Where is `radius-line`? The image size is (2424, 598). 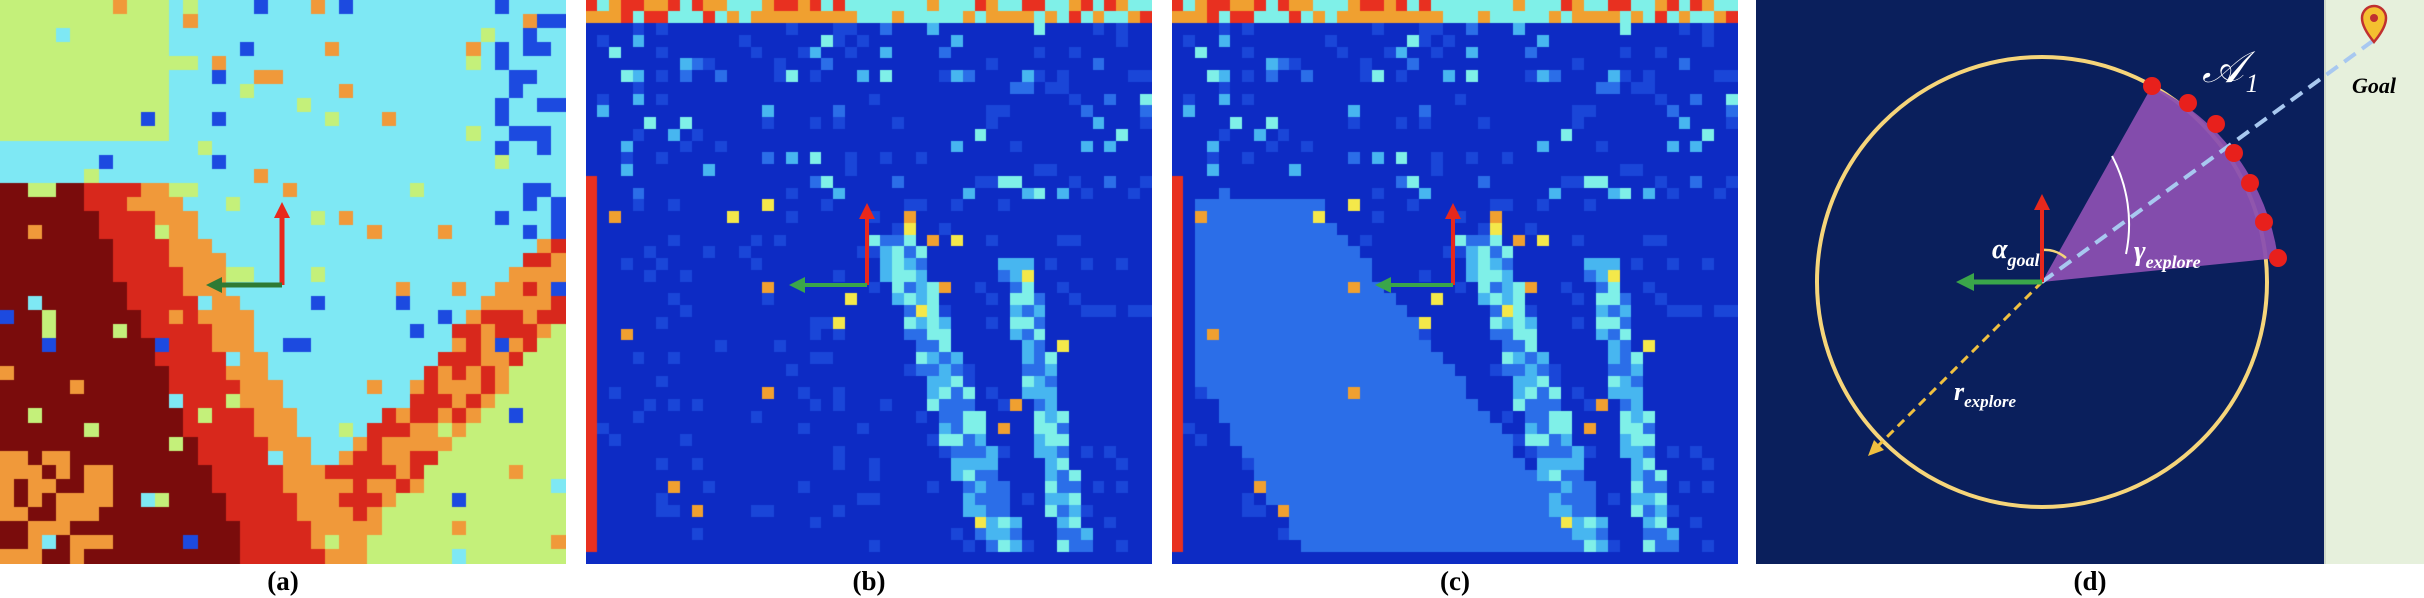 radius-line is located at coordinates (1959, 365).